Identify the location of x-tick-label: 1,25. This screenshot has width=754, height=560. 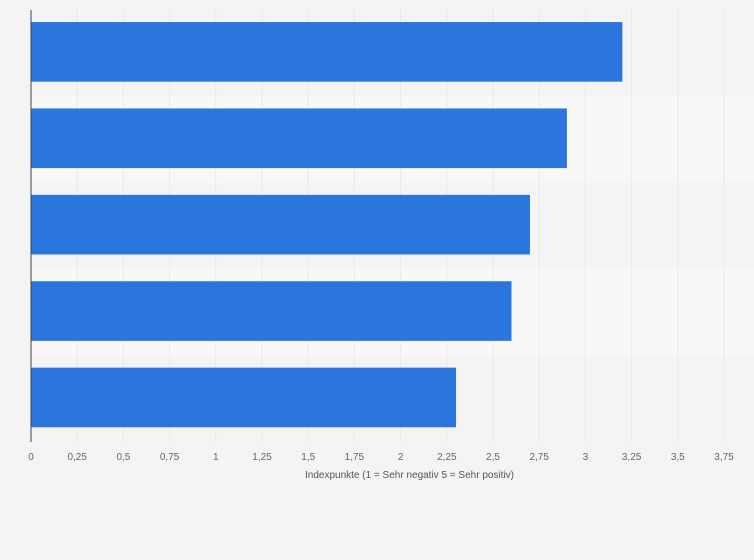
(262, 457).